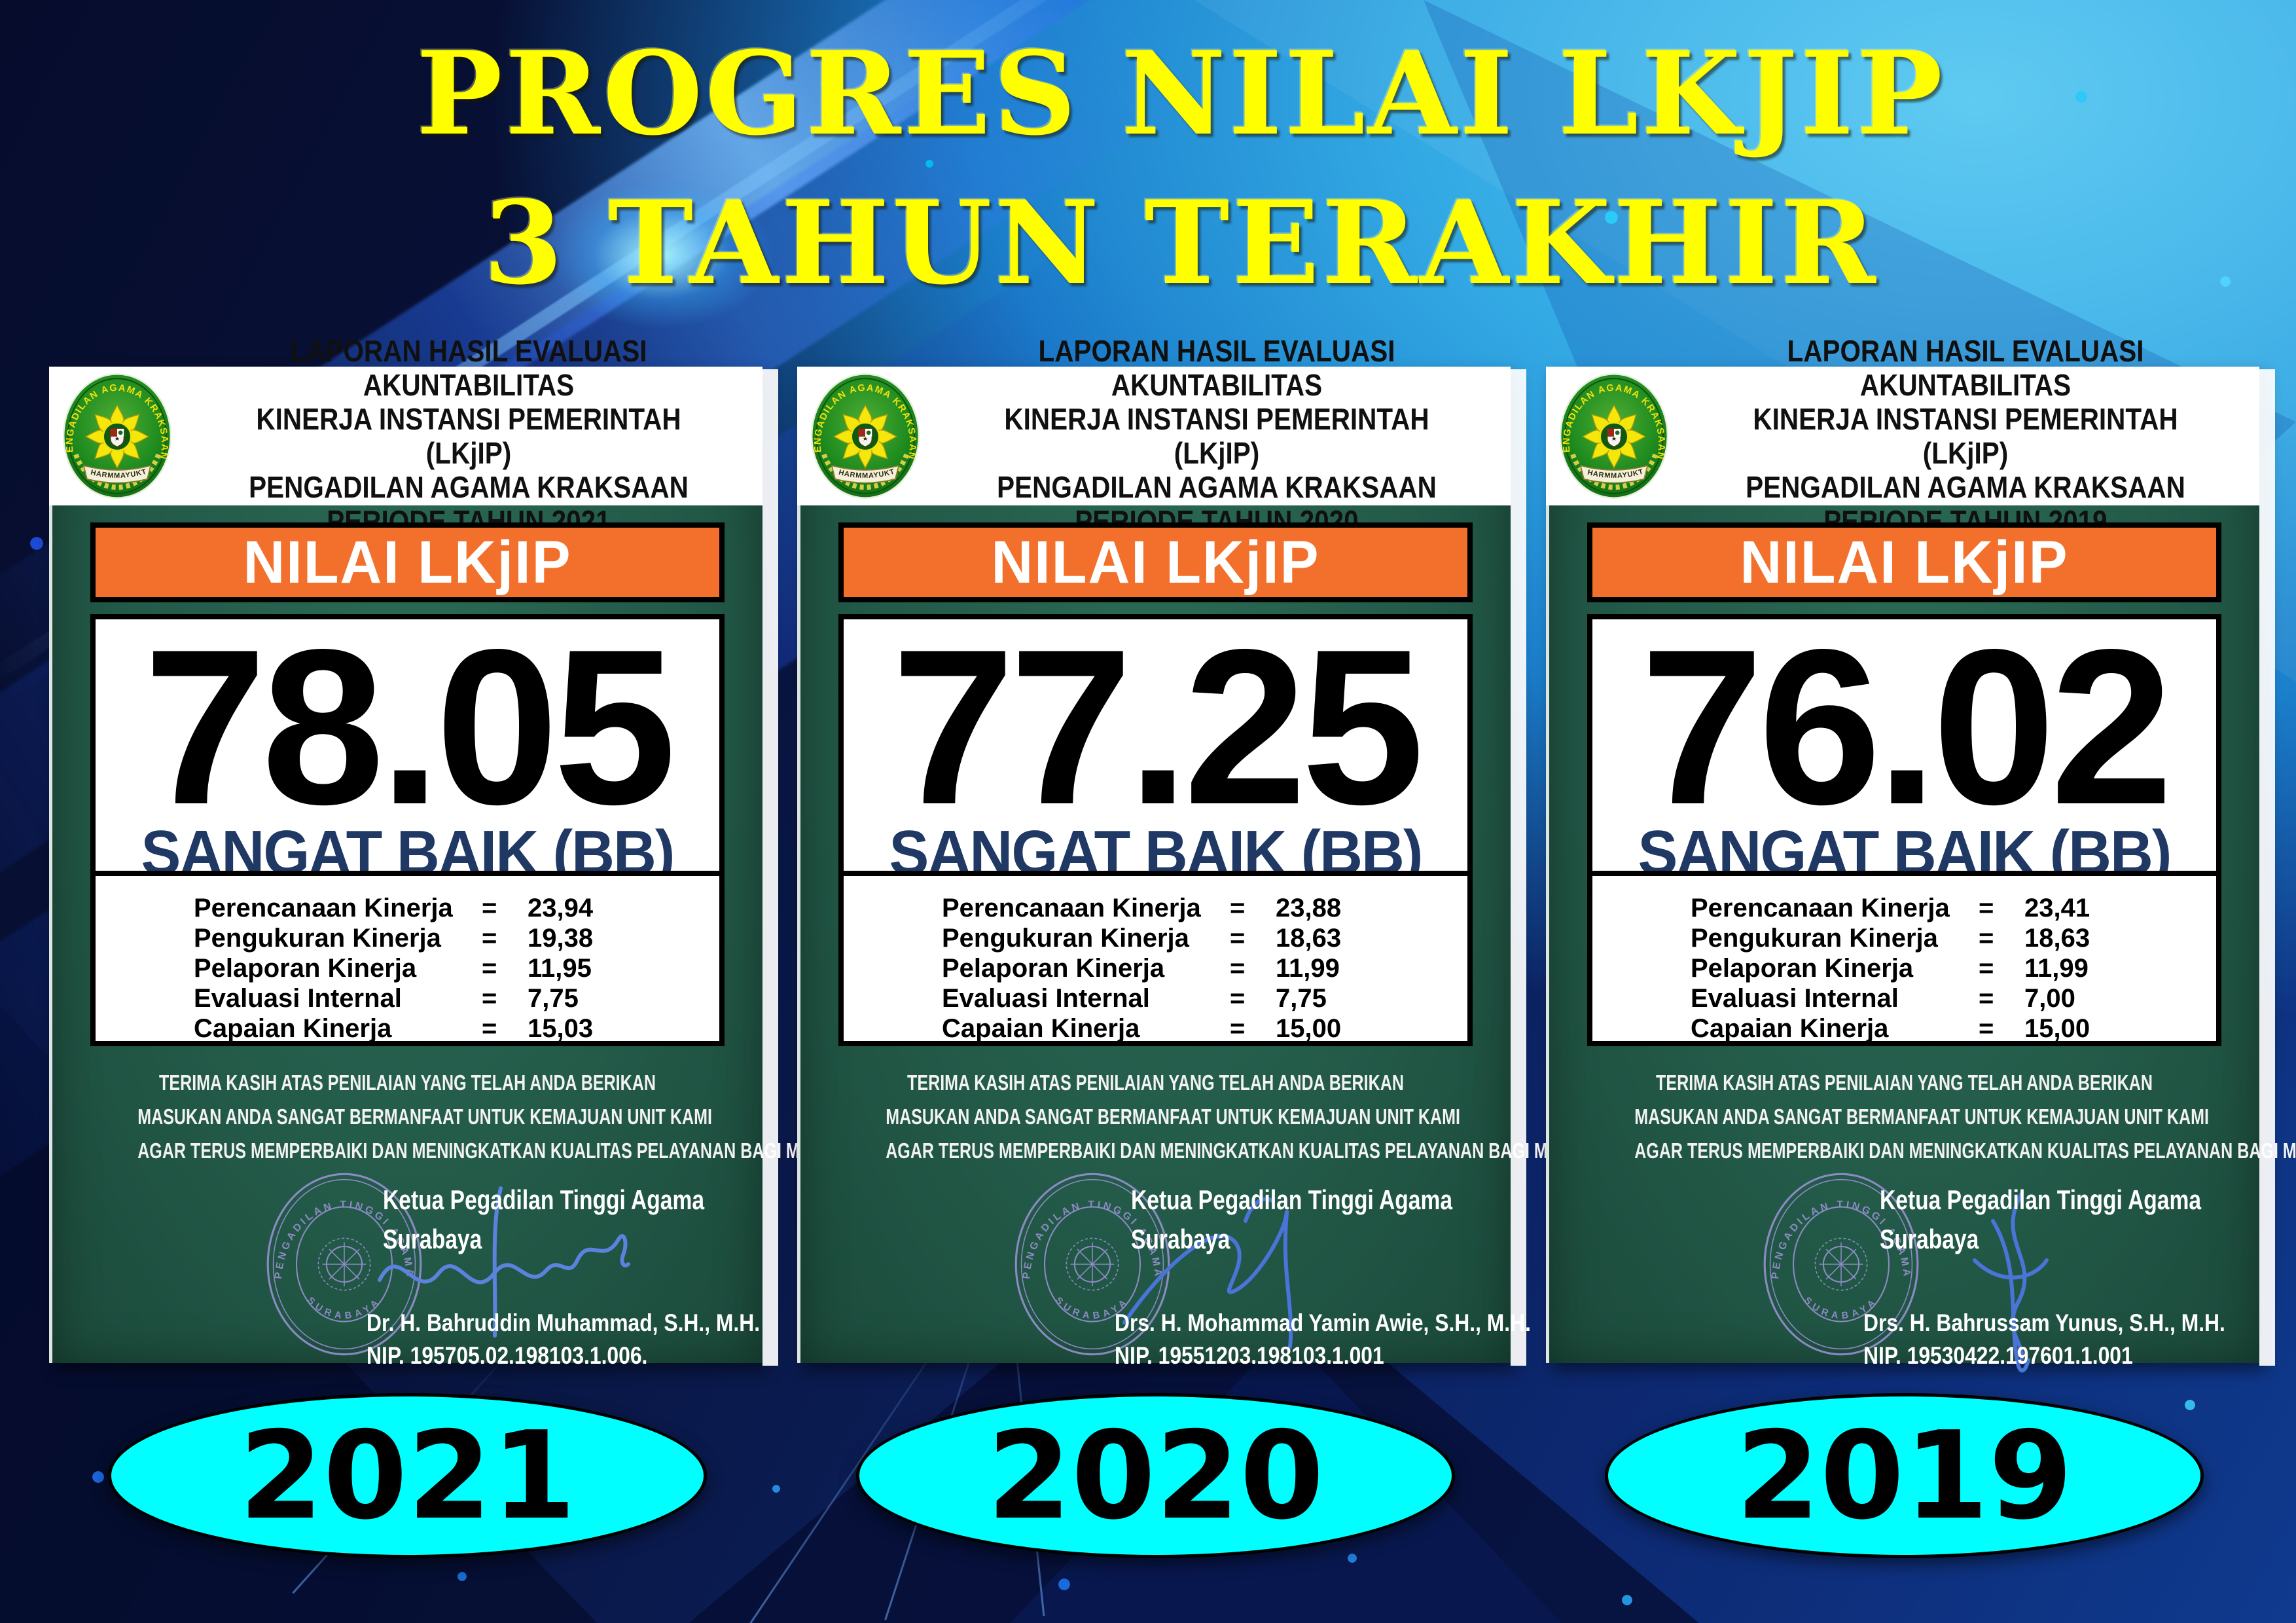 Image resolution: width=2296 pixels, height=1623 pixels. What do you see at coordinates (561, 938) in the screenshot?
I see `breakdown-value: 19,38` at bounding box center [561, 938].